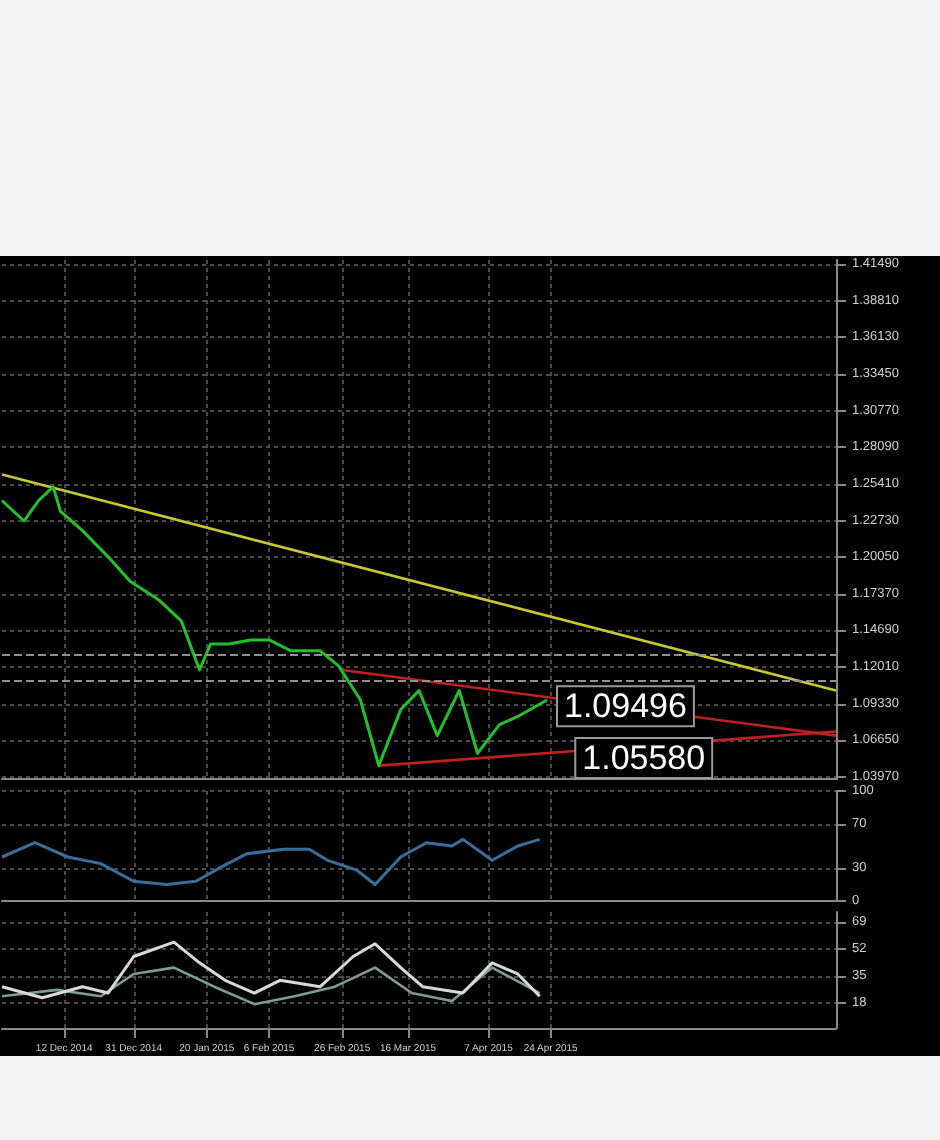 The image size is (940, 1140). I want to click on annotation: 1.09496, so click(625, 706).